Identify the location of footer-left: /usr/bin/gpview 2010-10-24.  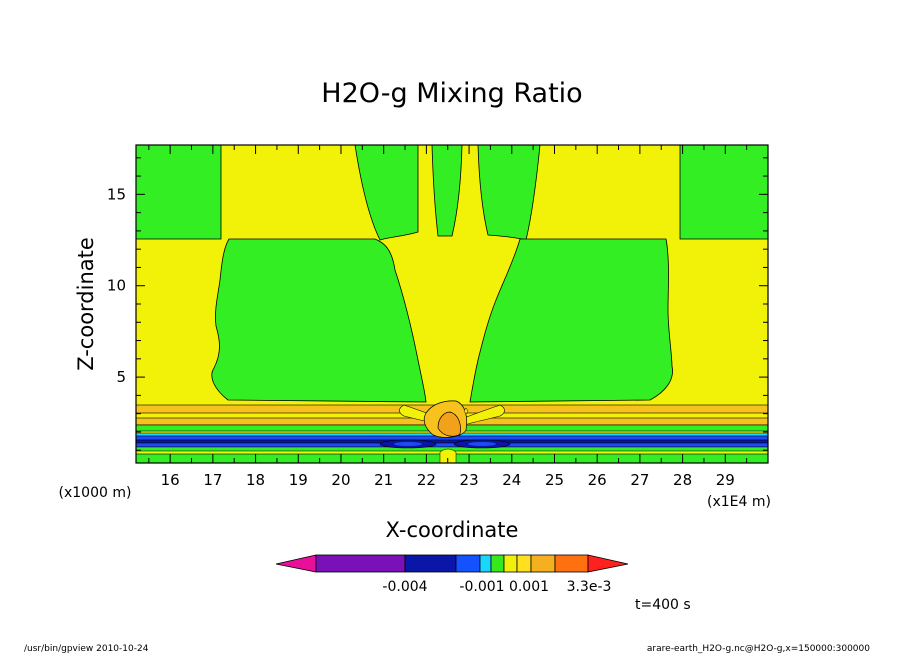
(86, 649).